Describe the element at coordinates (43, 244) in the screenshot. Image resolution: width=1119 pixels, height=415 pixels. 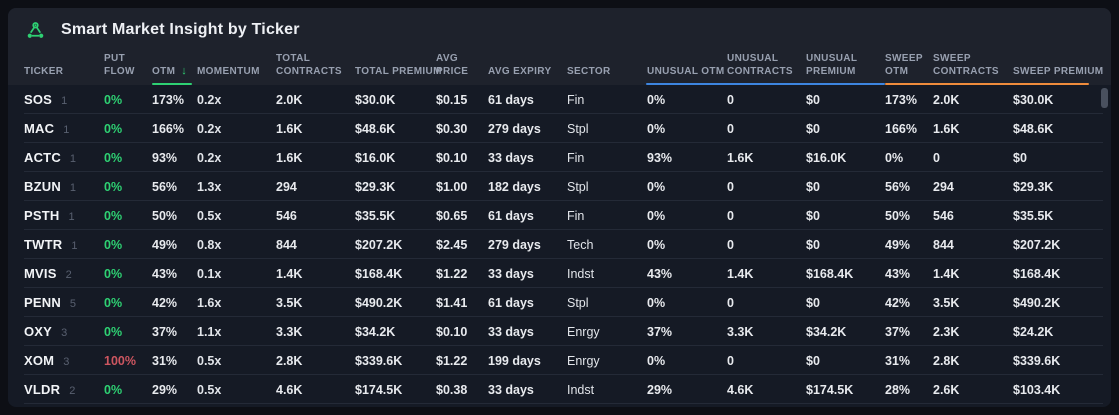
I see `ticker-symbol: TWTR` at that location.